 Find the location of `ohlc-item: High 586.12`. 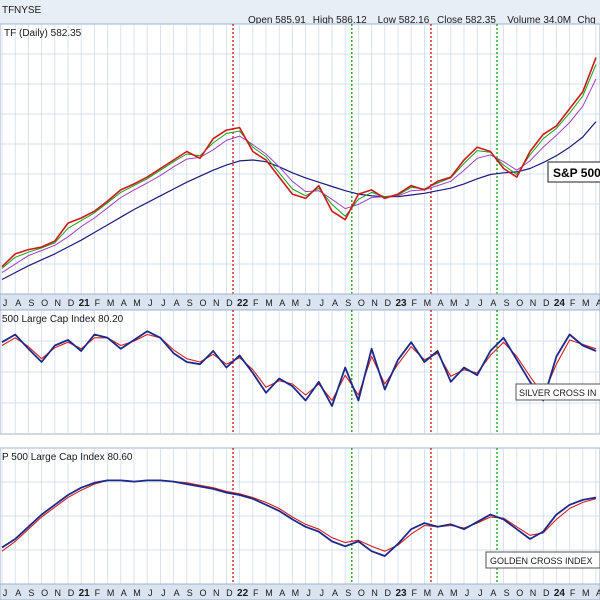

ohlc-item: High 586.12 is located at coordinates (340, 20).